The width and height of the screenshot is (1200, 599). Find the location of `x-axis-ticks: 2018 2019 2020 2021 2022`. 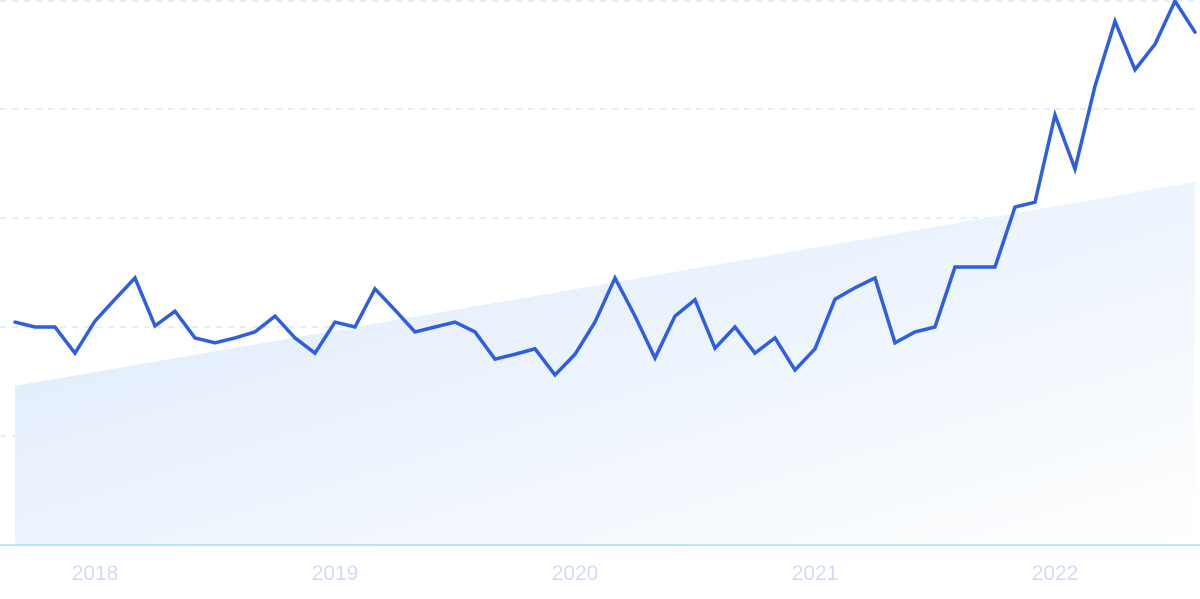

x-axis-ticks: 2018 2019 2020 2021 2022 is located at coordinates (575, 573).